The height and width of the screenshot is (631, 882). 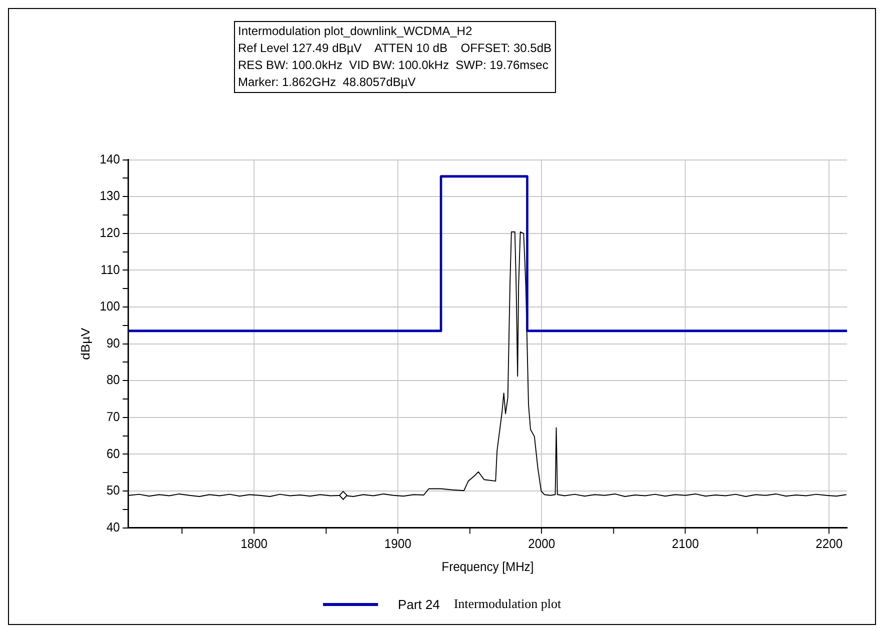 I want to click on y-axis-title: dBµV, so click(x=85, y=343).